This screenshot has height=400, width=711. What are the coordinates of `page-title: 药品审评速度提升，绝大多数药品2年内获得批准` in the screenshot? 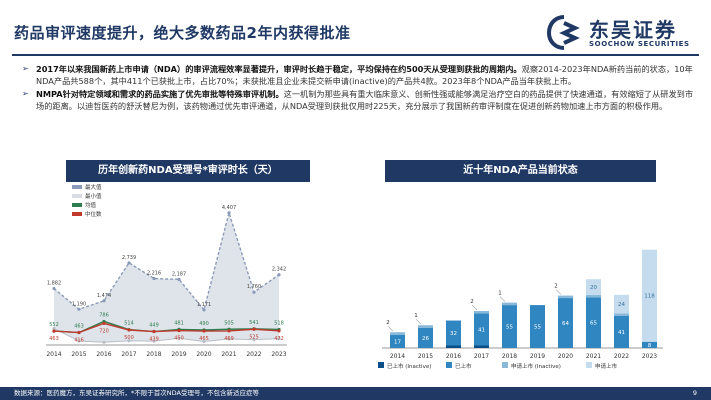 It's located at (182, 33).